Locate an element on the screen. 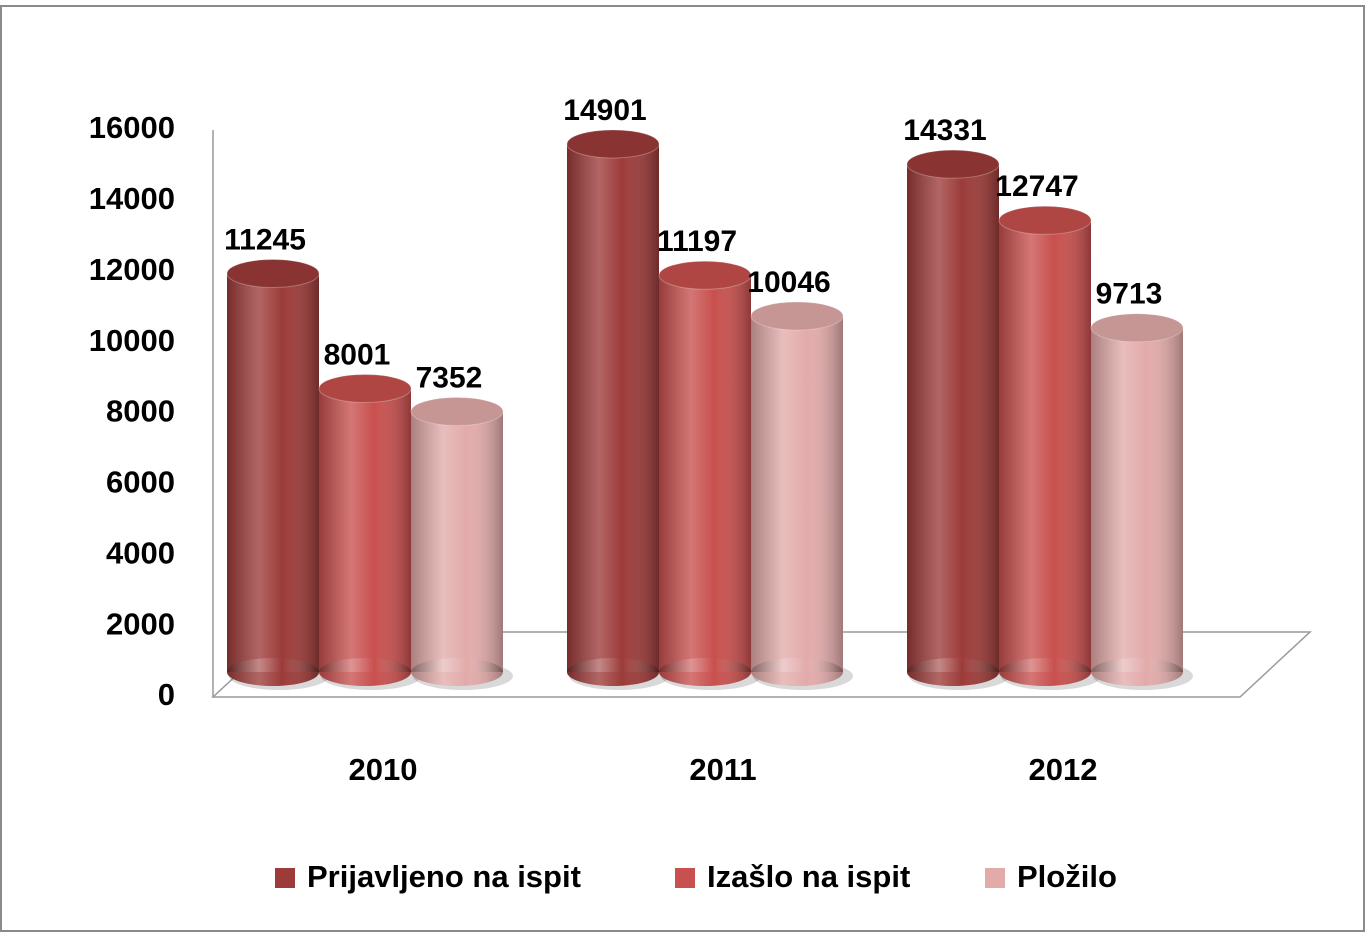 The width and height of the screenshot is (1367, 937). y-tick-label: 14000 is located at coordinates (132, 198).